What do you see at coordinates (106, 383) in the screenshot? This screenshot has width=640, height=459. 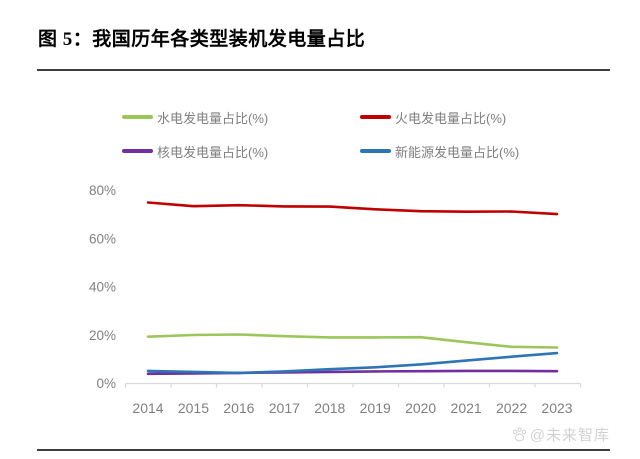 I see `svg-text: 0%` at bounding box center [106, 383].